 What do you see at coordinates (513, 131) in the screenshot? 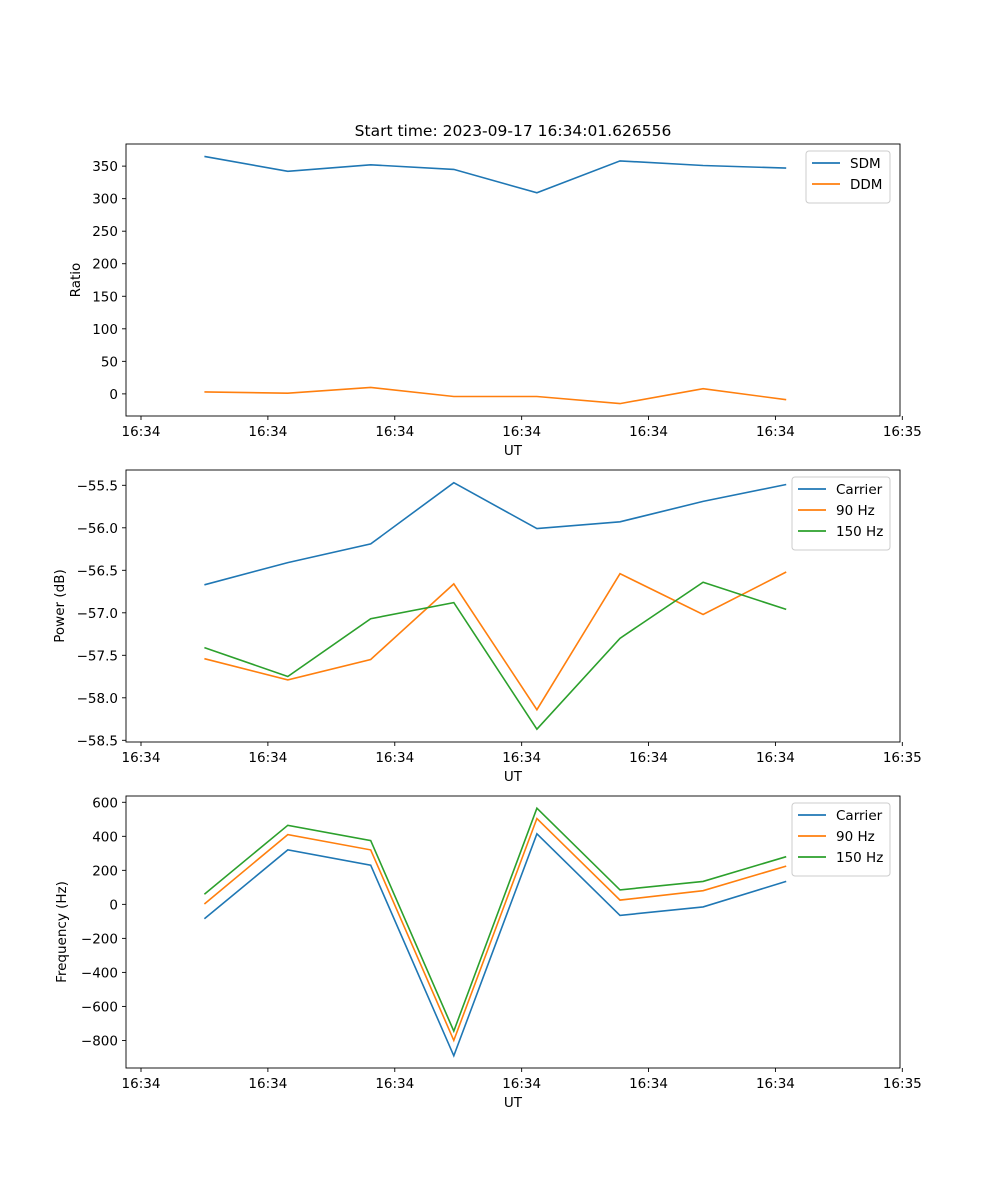
I see `chart-title: Start time: 2023-09-17 16:34:01.626556` at bounding box center [513, 131].